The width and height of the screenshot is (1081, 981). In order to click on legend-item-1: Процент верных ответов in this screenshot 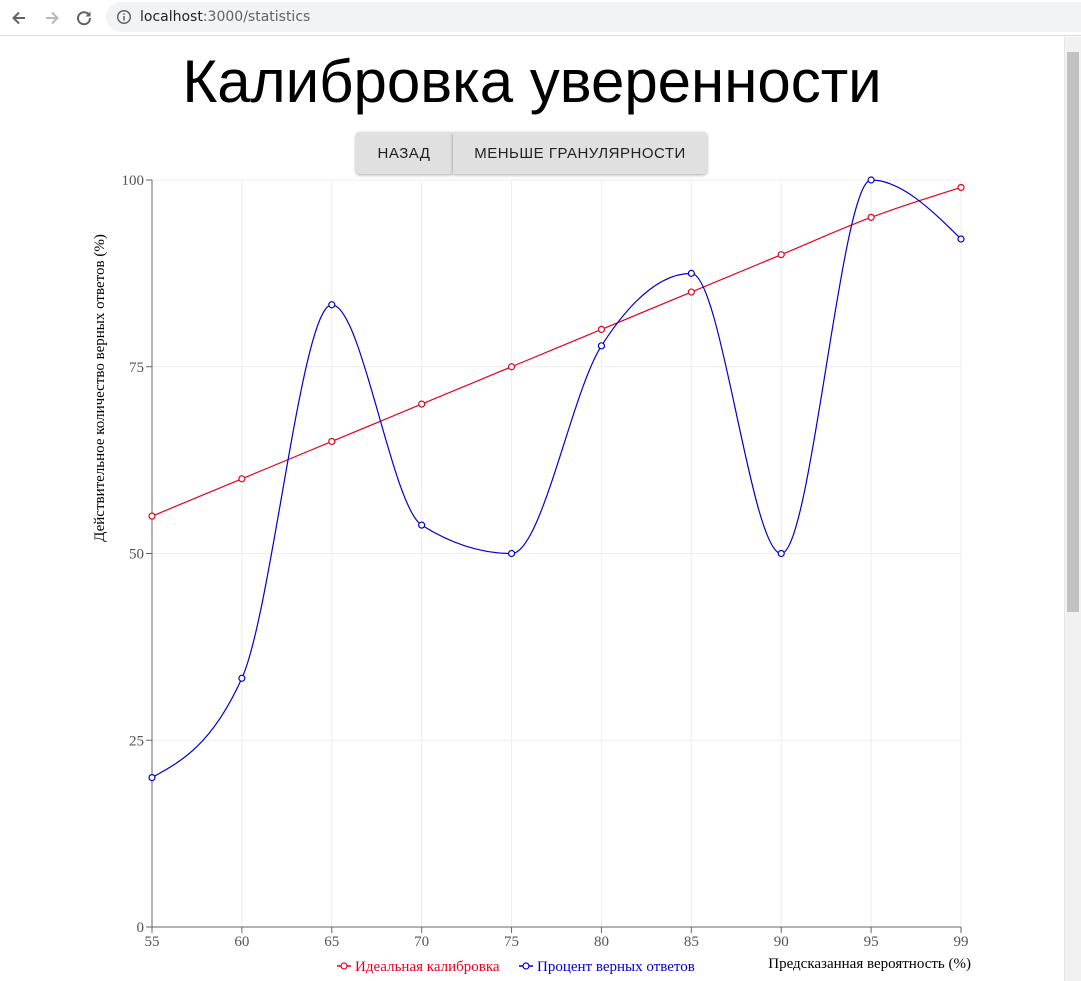, I will do `click(607, 967)`.